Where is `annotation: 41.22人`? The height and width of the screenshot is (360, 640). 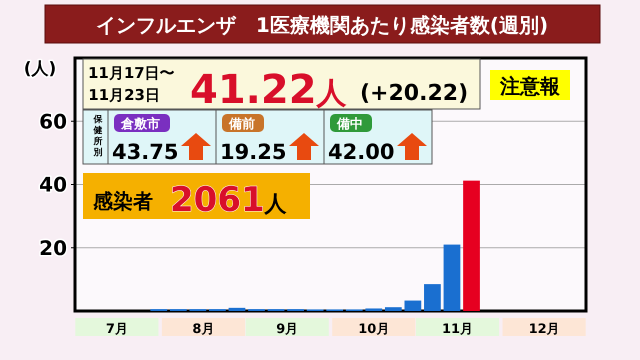 annotation: 41.22人 is located at coordinates (269, 90).